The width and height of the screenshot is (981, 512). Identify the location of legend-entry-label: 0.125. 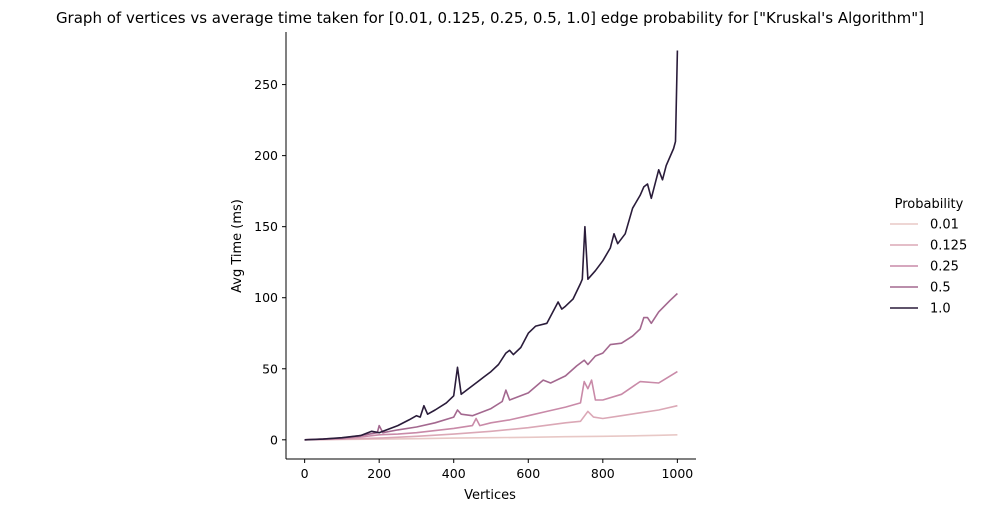
(948, 246).